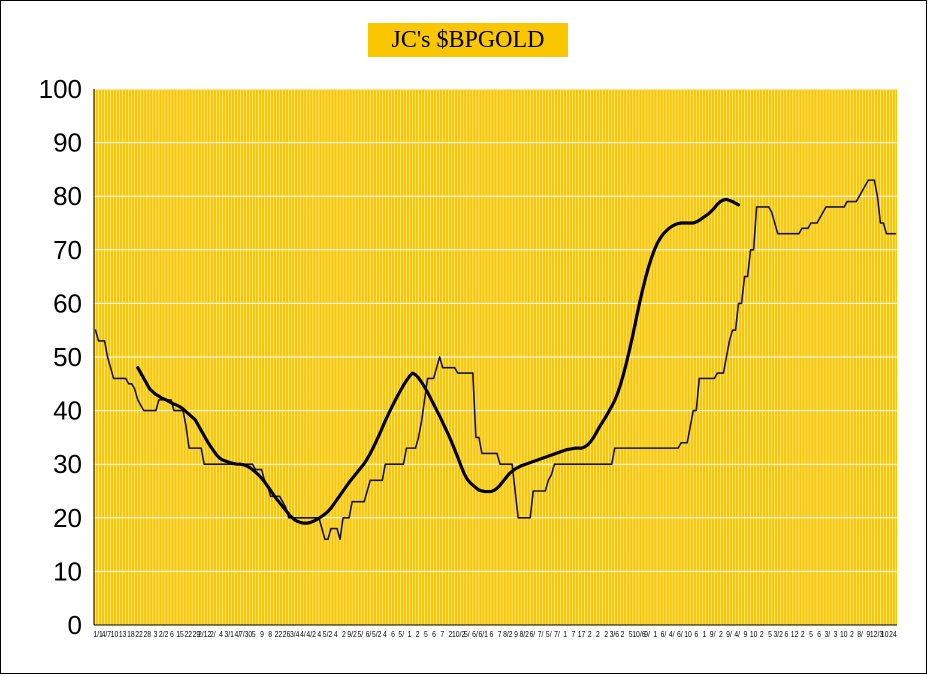 The width and height of the screenshot is (929, 676). I want to click on y-tick-label: 70, so click(67, 250).